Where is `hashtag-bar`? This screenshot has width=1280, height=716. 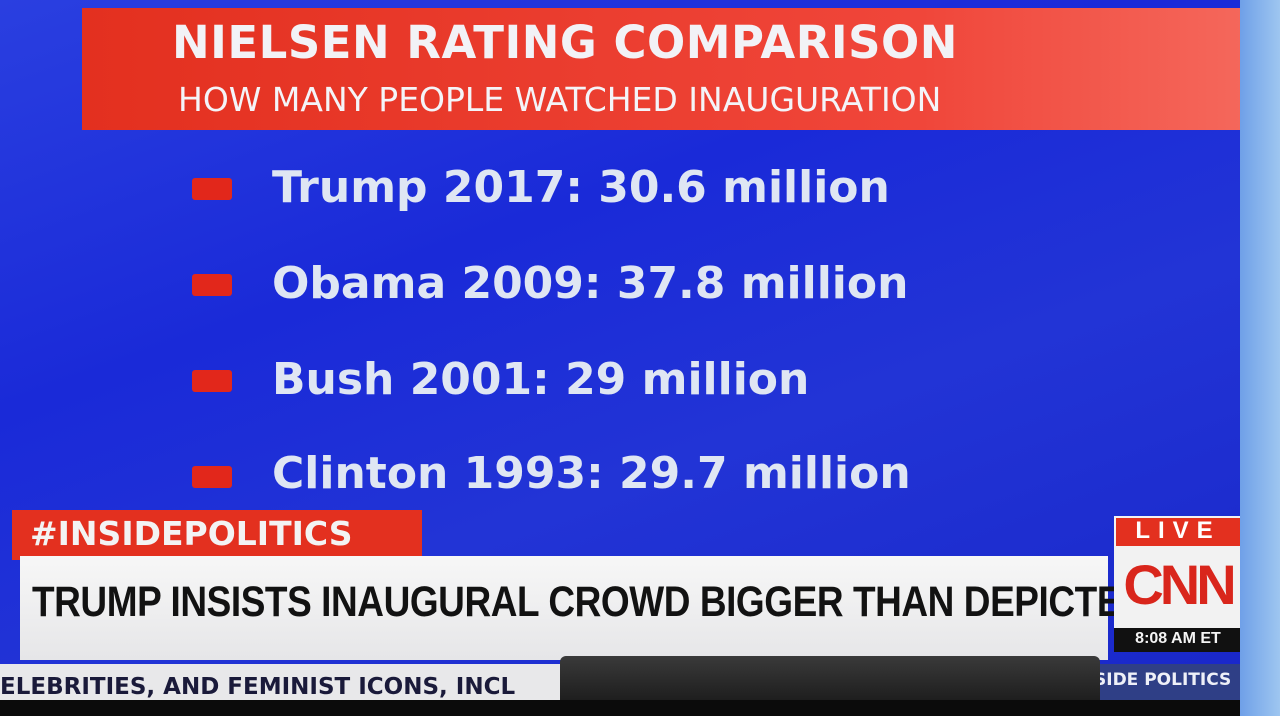 hashtag-bar is located at coordinates (217, 535).